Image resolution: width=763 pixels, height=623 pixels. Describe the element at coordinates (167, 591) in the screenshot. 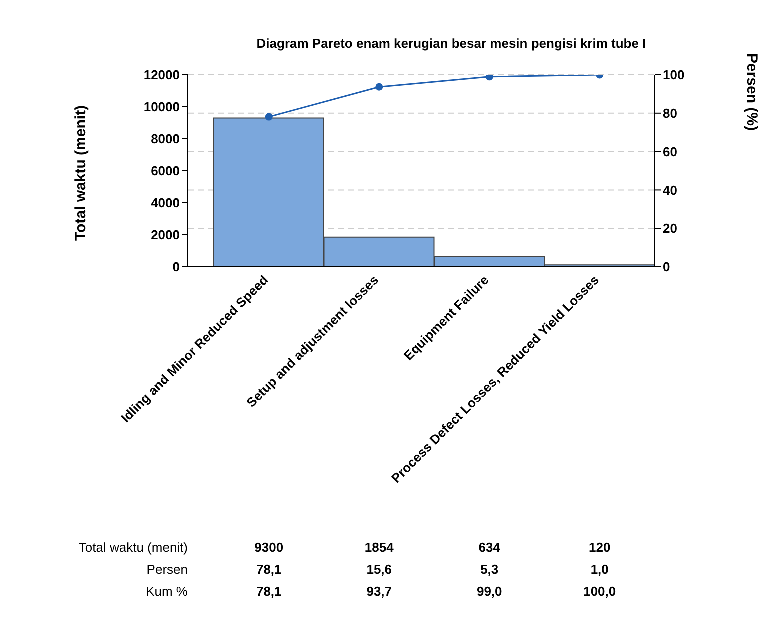

I see `text: Kum %` at that location.